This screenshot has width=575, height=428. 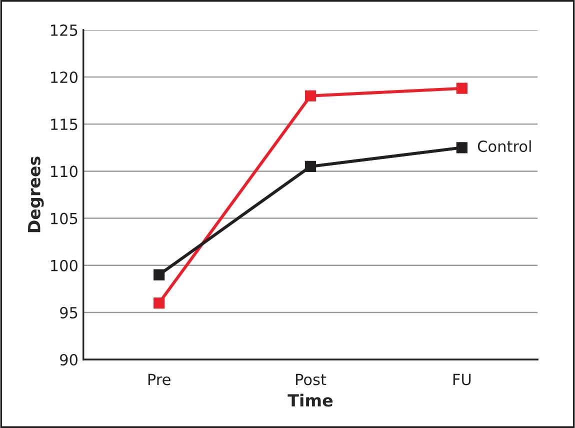 What do you see at coordinates (310, 400) in the screenshot?
I see `x-axis-title: Time` at bounding box center [310, 400].